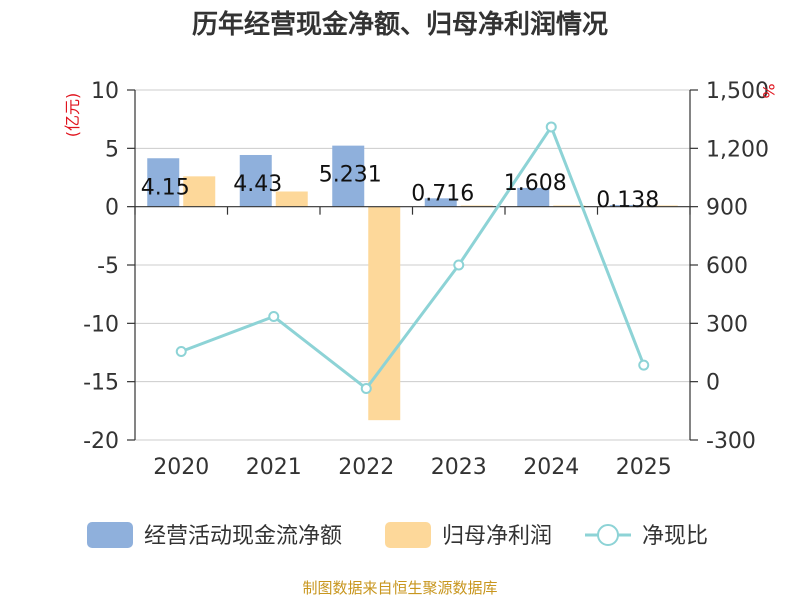 The width and height of the screenshot is (800, 600). I want to click on x-tick-label: 2020, so click(181, 467).